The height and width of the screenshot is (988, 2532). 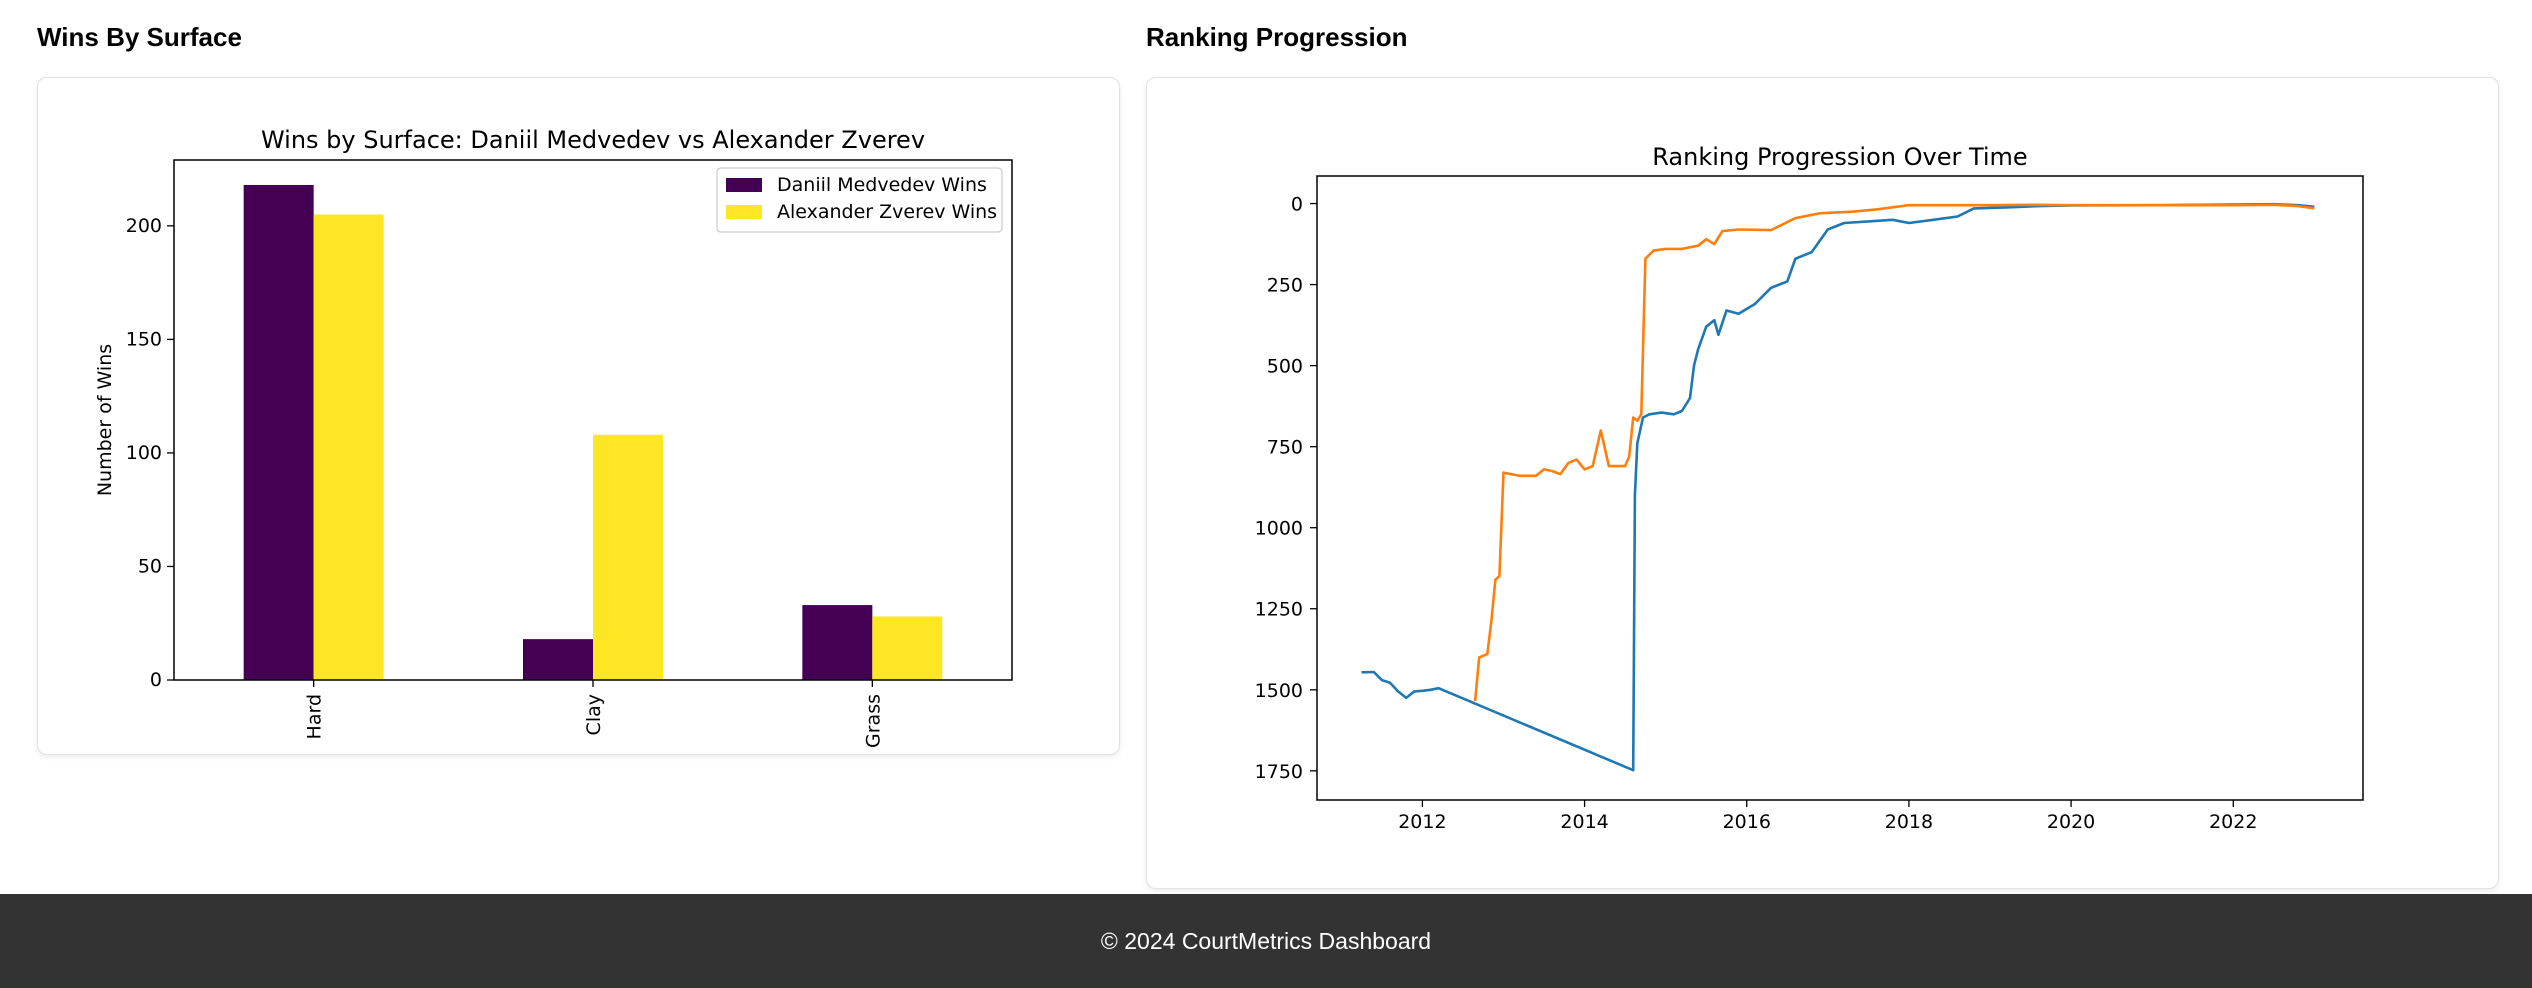 What do you see at coordinates (1285, 286) in the screenshot?
I see `line-y-tick-label: 250` at bounding box center [1285, 286].